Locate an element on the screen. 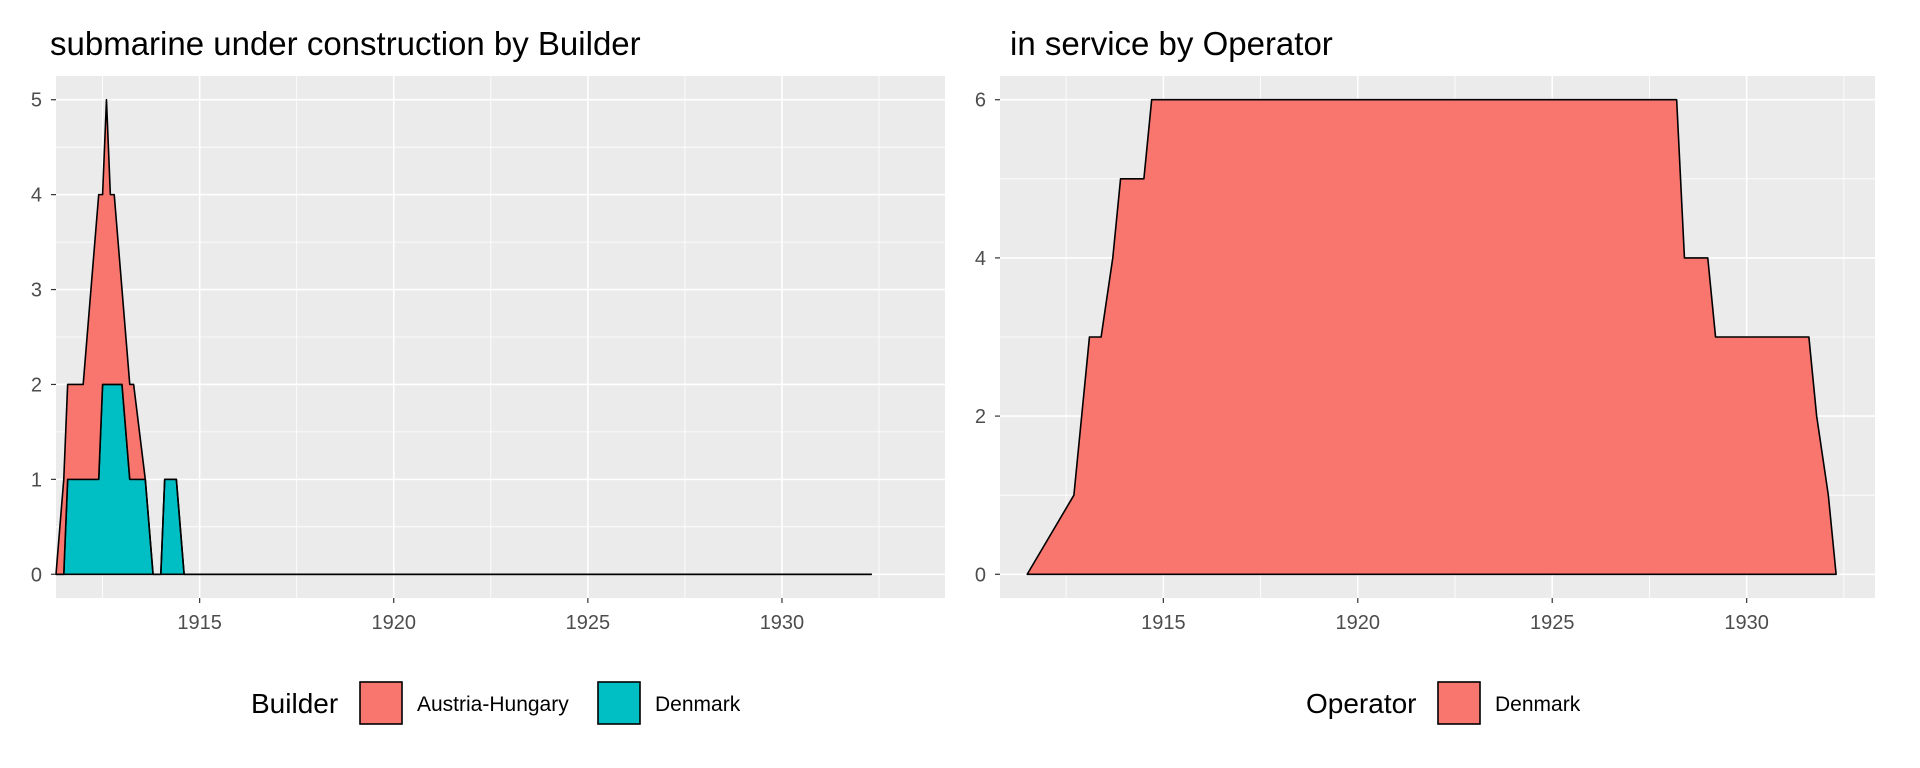  legend-title: Operator is located at coordinates (1361, 703).